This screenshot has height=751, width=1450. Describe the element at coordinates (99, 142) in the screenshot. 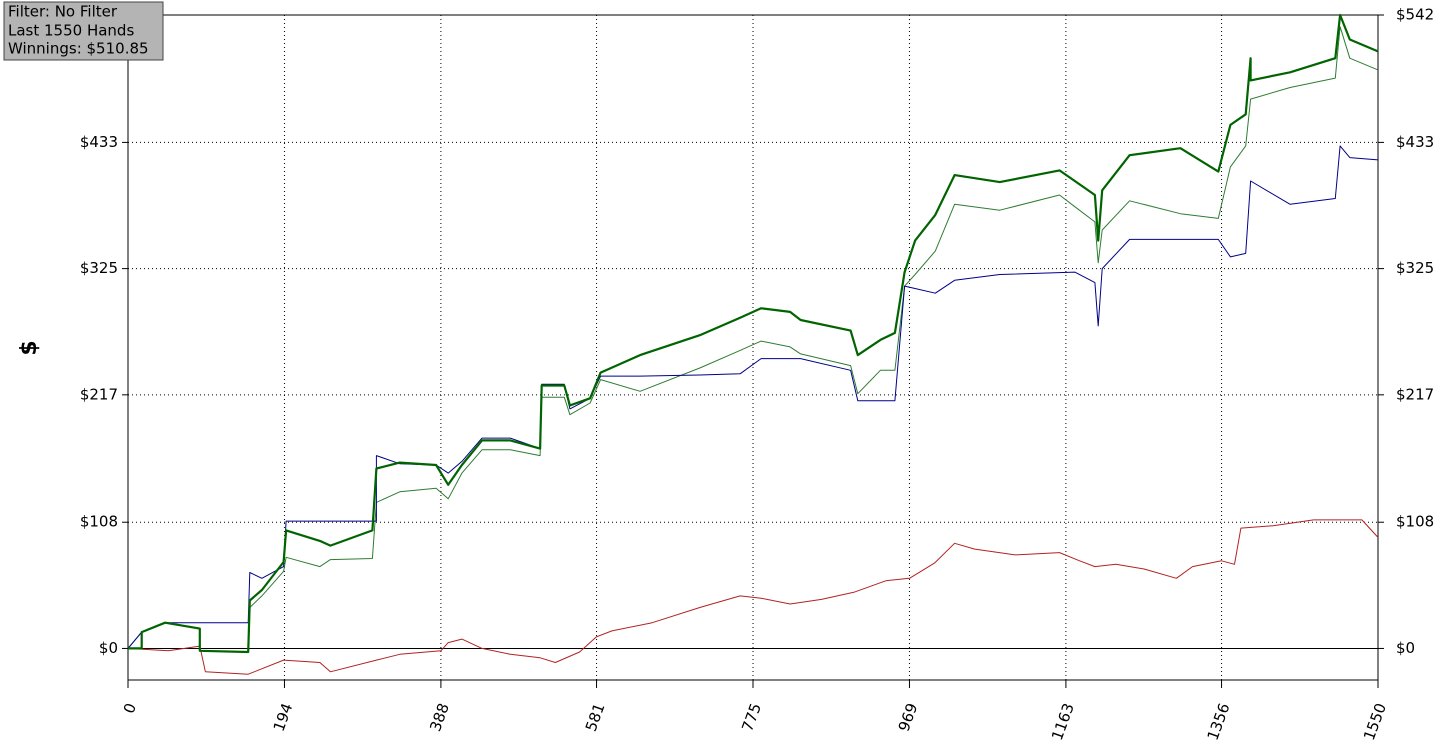

I see `y-tick-label: $433` at that location.